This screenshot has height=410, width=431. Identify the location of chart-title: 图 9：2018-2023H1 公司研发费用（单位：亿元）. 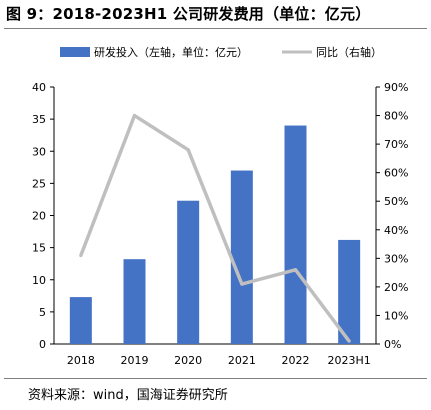
(188, 14).